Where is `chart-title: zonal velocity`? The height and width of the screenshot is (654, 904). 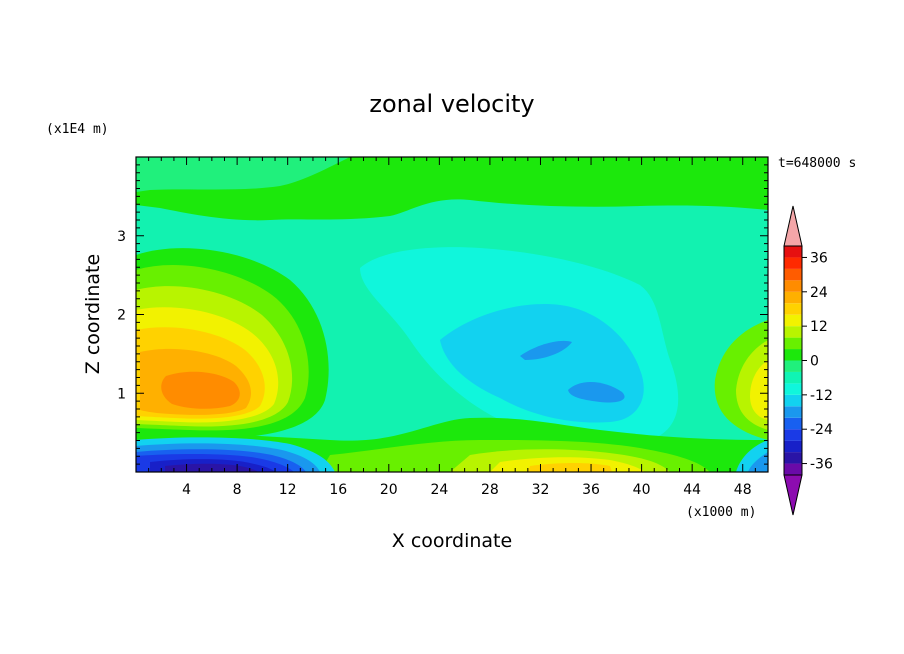 chart-title: zonal velocity is located at coordinates (451, 104).